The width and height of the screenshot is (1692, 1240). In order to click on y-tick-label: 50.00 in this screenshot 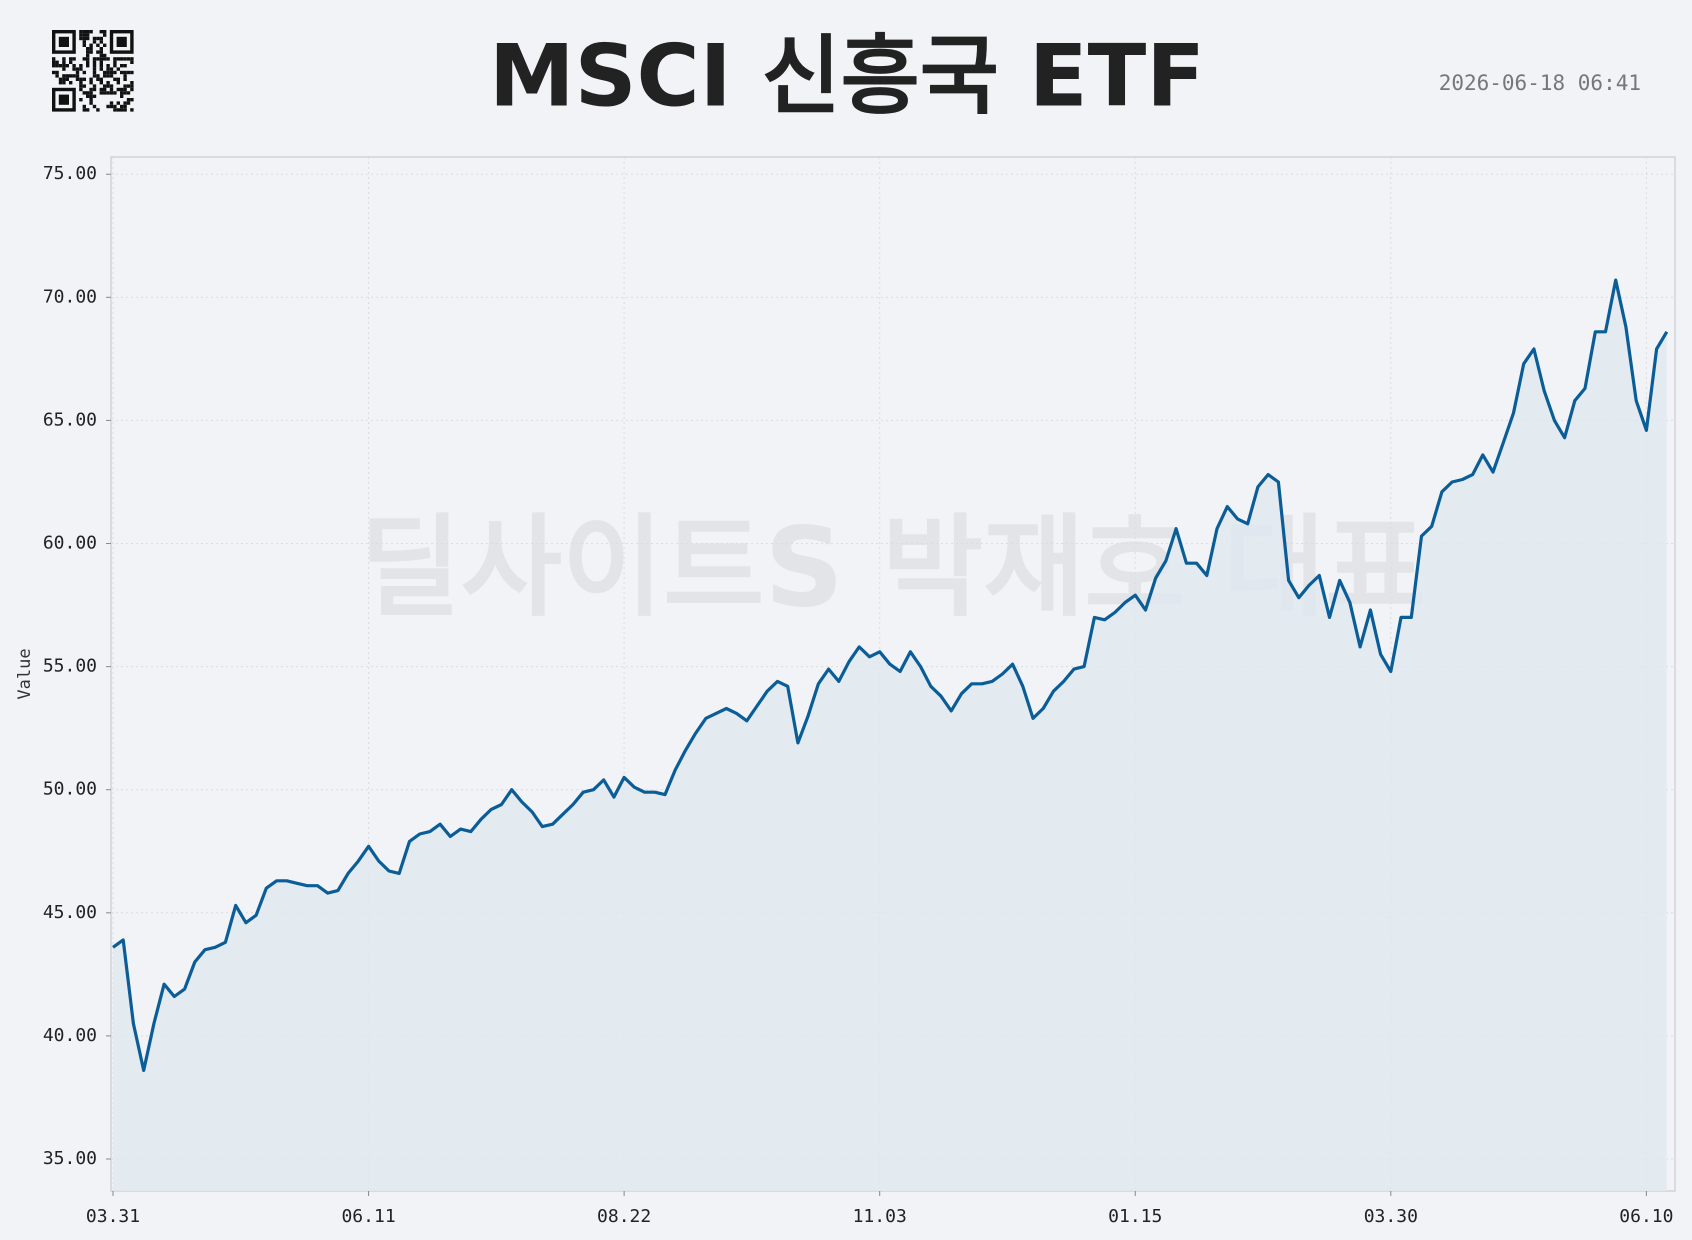, I will do `click(70, 789)`.